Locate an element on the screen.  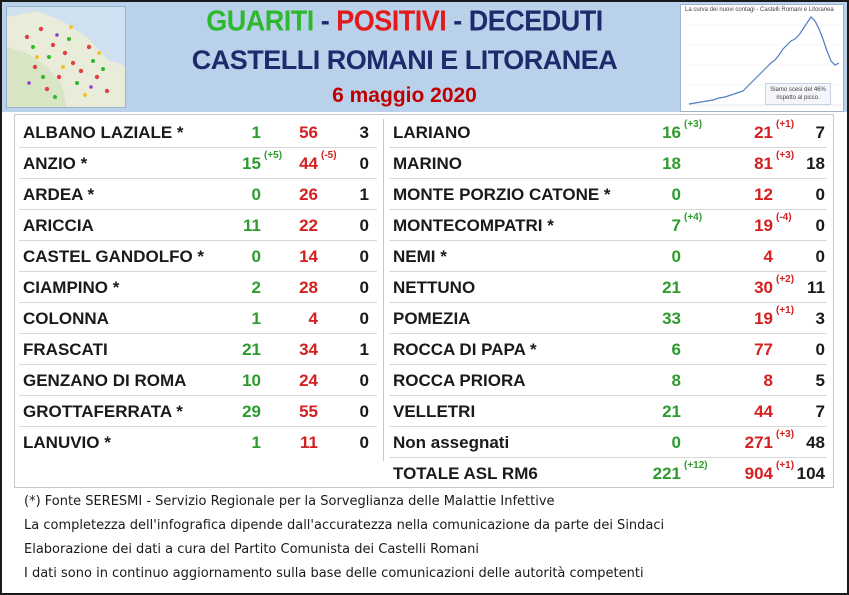
municipality-name: ROCCA PRIORA is located at coordinates (459, 380).